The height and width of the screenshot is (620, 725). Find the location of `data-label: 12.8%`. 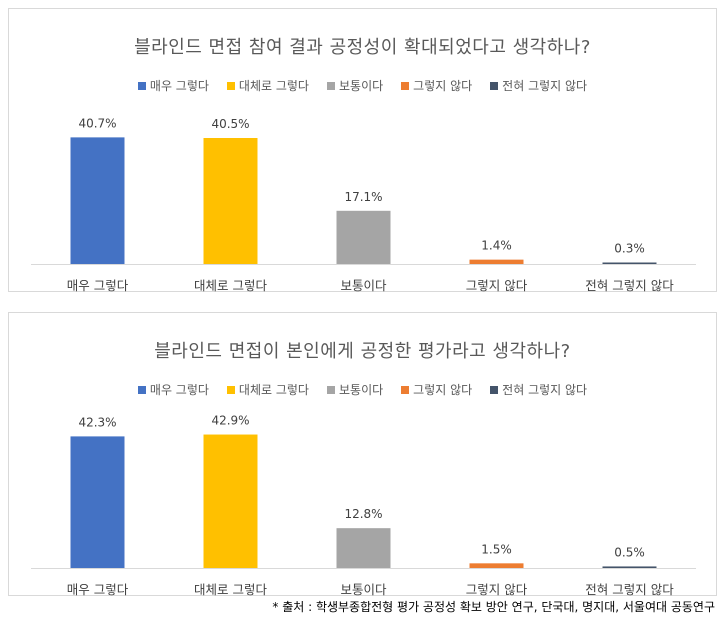

data-label: 12.8% is located at coordinates (363, 514).